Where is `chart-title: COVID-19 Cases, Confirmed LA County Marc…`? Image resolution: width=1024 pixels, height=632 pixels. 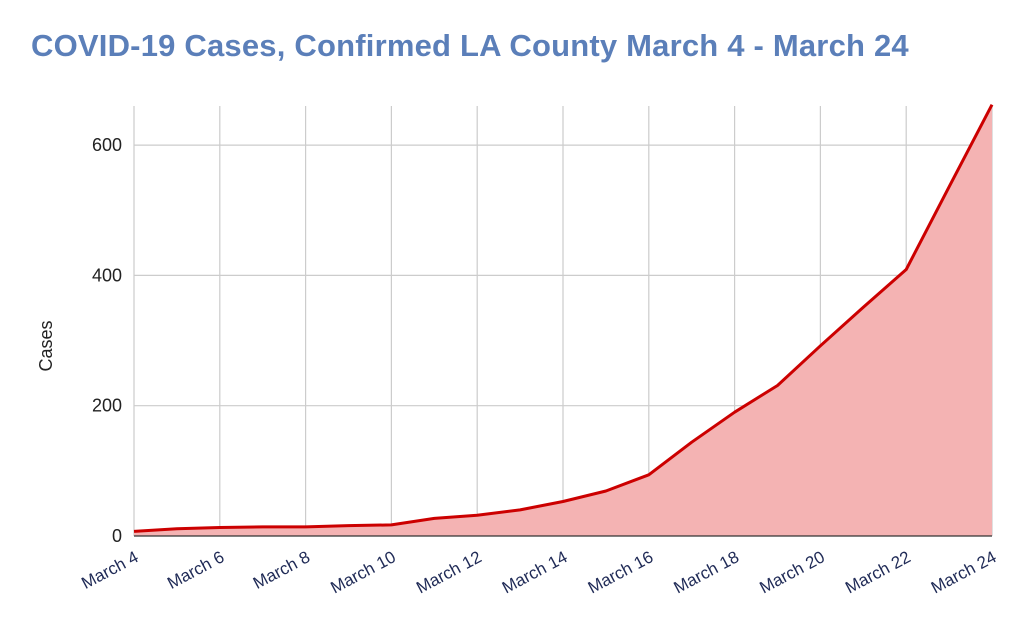
chart-title: COVID-19 Cases, Confirmed LA County Marc… is located at coordinates (470, 45).